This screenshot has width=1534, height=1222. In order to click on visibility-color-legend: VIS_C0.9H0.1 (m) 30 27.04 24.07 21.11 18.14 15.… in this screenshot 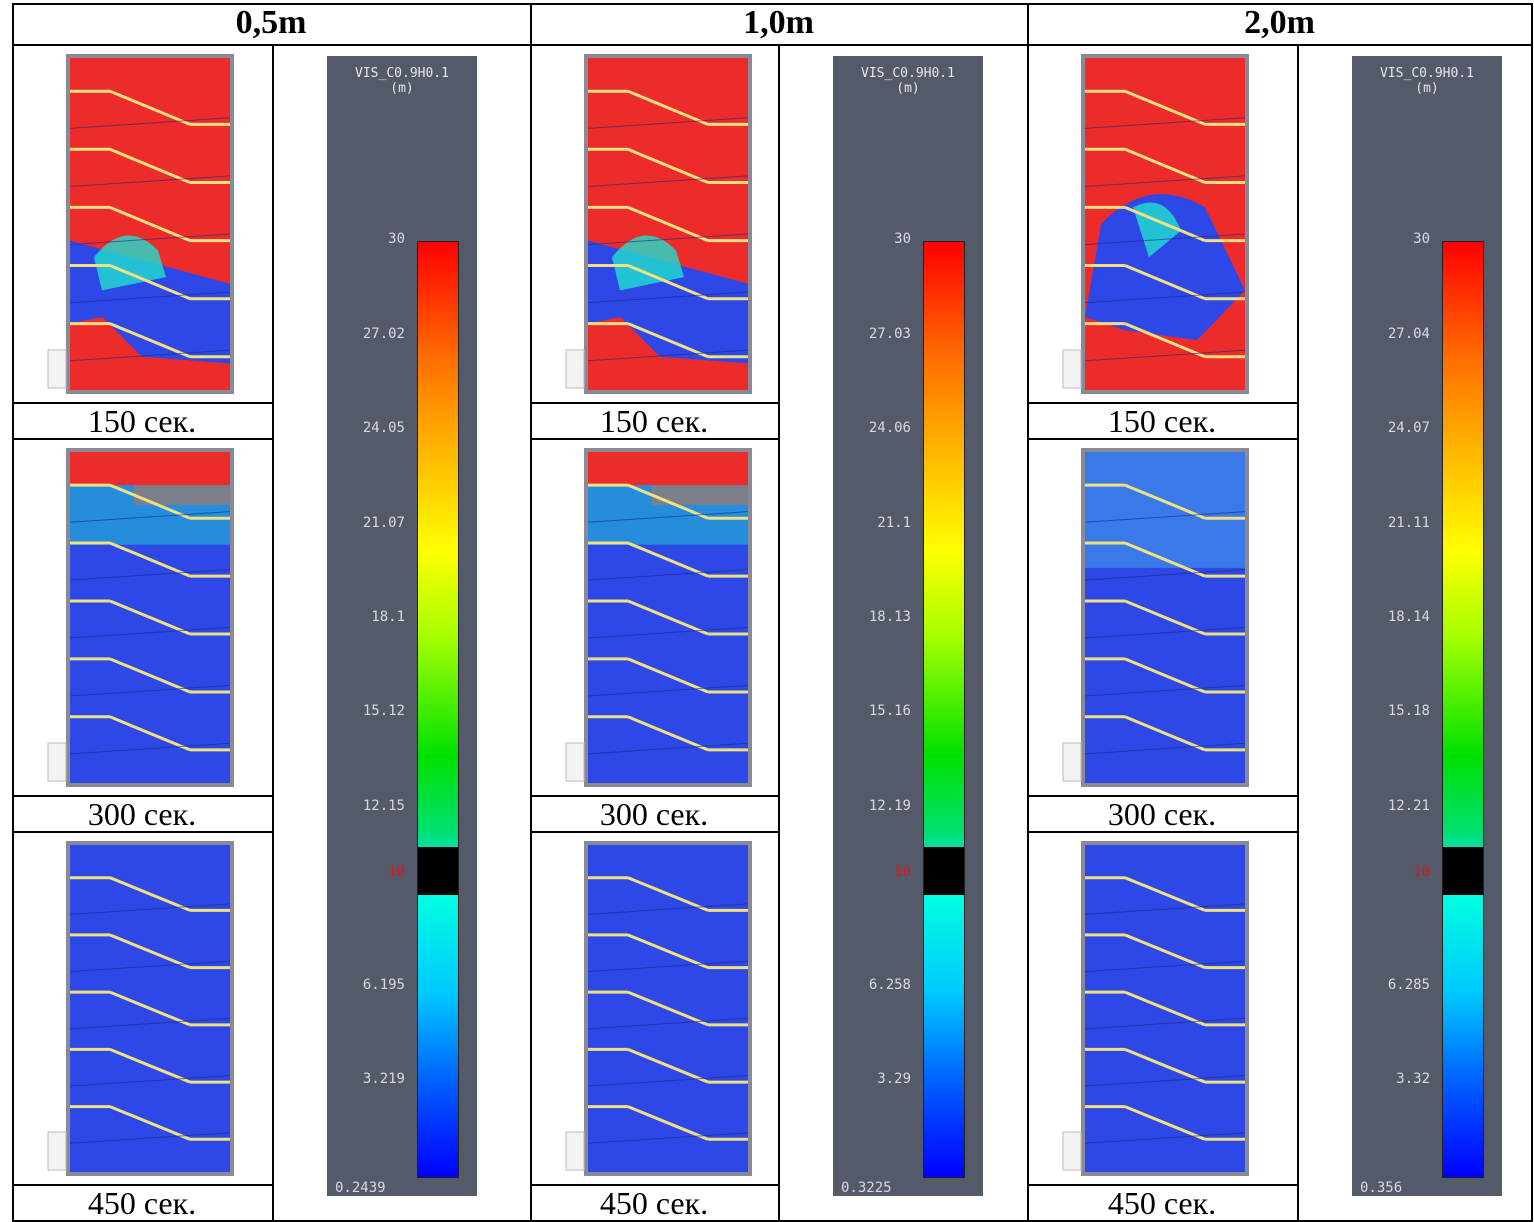, I will do `click(1427, 626)`.